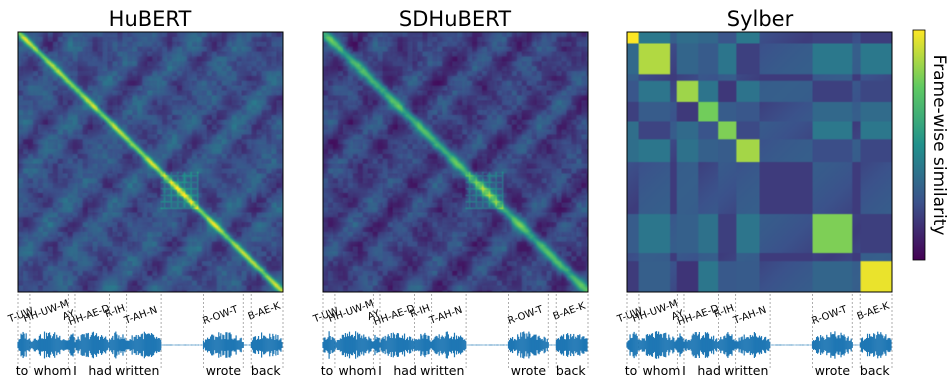 Image resolution: width=948 pixels, height=377 pixels. I want to click on colorbar-gradient, so click(919, 145).